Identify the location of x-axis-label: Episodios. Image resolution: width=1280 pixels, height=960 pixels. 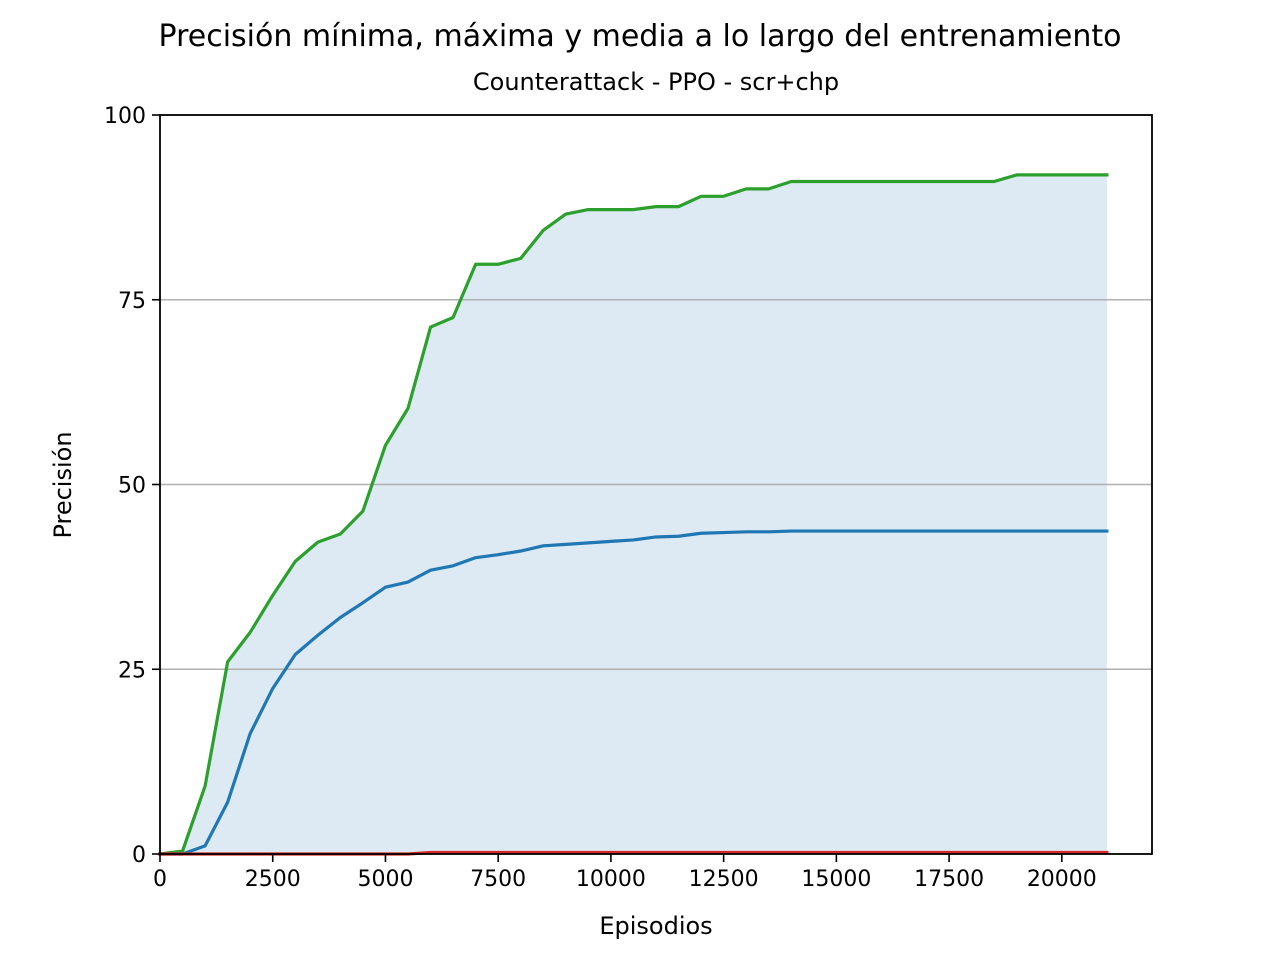
(655, 926).